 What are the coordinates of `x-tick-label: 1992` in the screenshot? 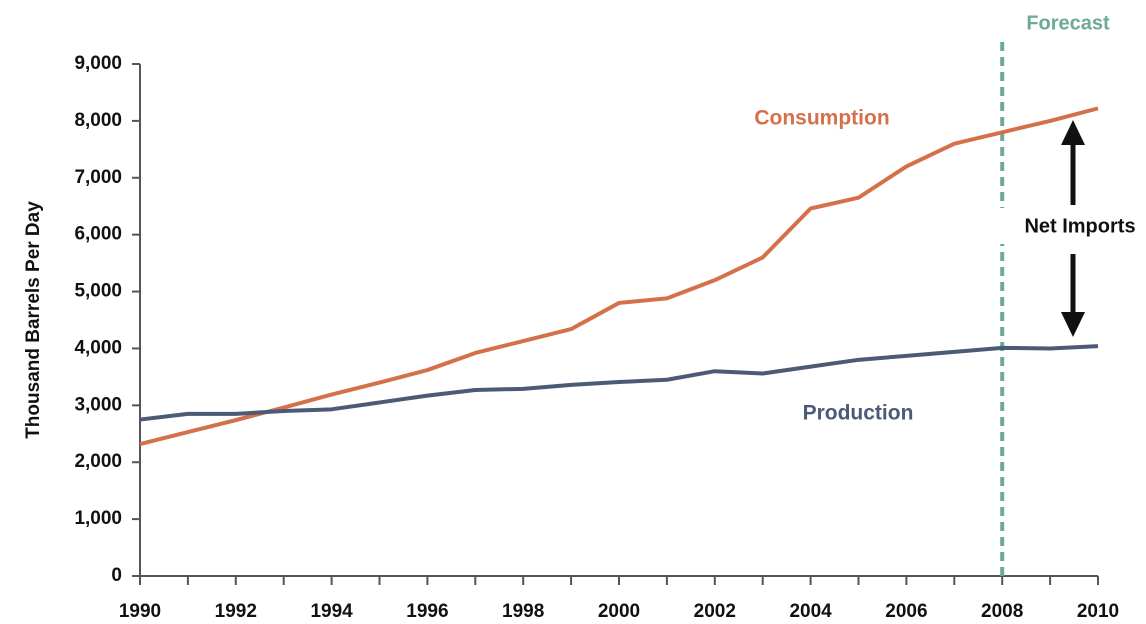 It's located at (236, 611).